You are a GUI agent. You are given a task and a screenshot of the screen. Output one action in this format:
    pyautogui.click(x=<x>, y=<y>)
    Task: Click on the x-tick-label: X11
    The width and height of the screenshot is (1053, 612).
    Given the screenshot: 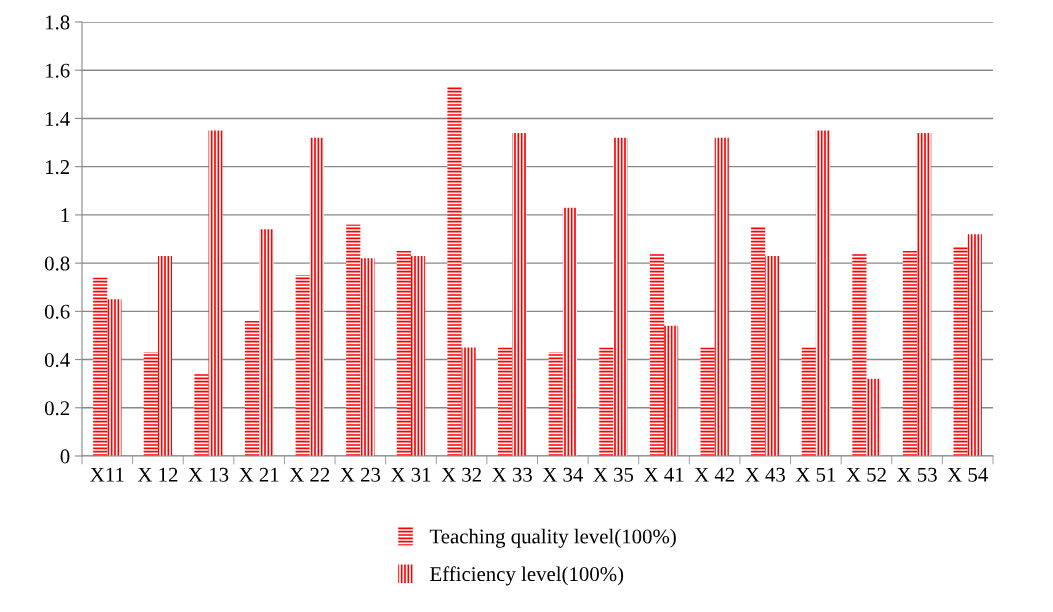 What is the action you would take?
    pyautogui.click(x=107, y=474)
    